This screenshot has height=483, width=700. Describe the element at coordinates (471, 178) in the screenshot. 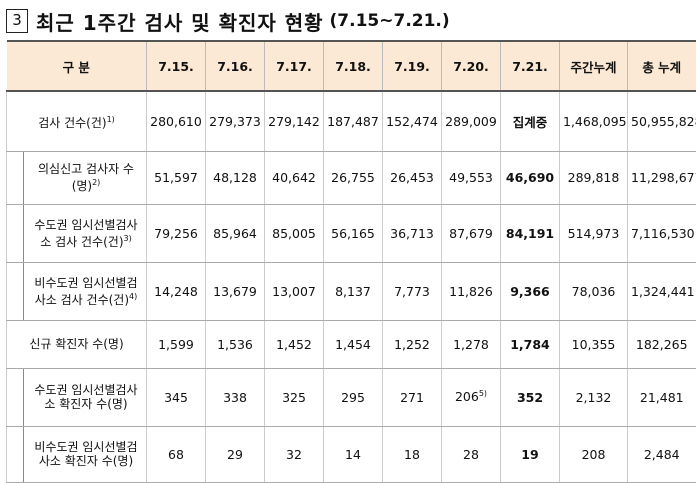

I see `table-cell: 49,553` at that location.